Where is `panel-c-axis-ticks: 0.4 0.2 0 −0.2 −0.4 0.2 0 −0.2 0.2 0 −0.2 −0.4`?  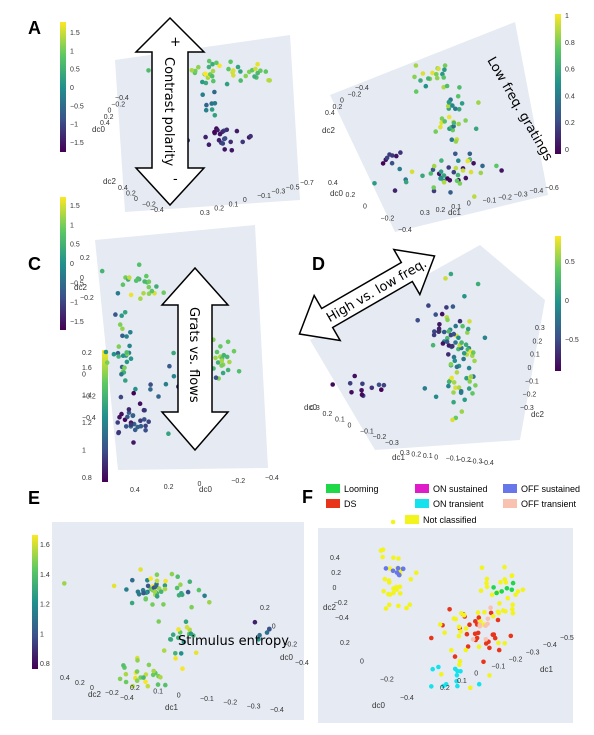
panel-c-axis-ticks: 0.4 0.2 0 −0.2 −0.4 0.2 0 −0.2 0.2 0 −0.2 −0.4 is located at coordinates (179, 374).